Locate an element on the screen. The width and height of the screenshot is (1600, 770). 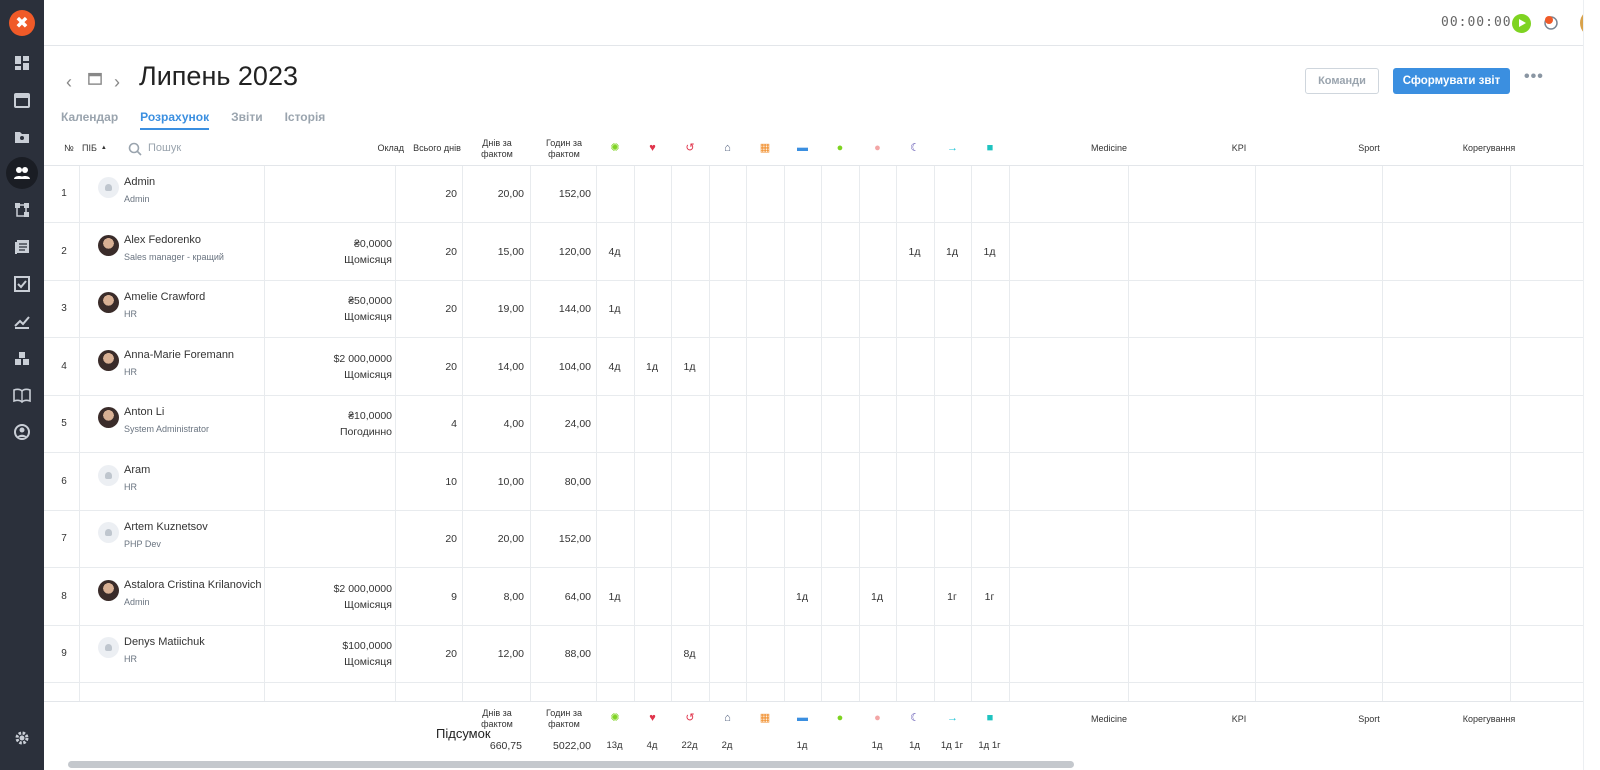
employee-name: Anton Li is located at coordinates (144, 412).